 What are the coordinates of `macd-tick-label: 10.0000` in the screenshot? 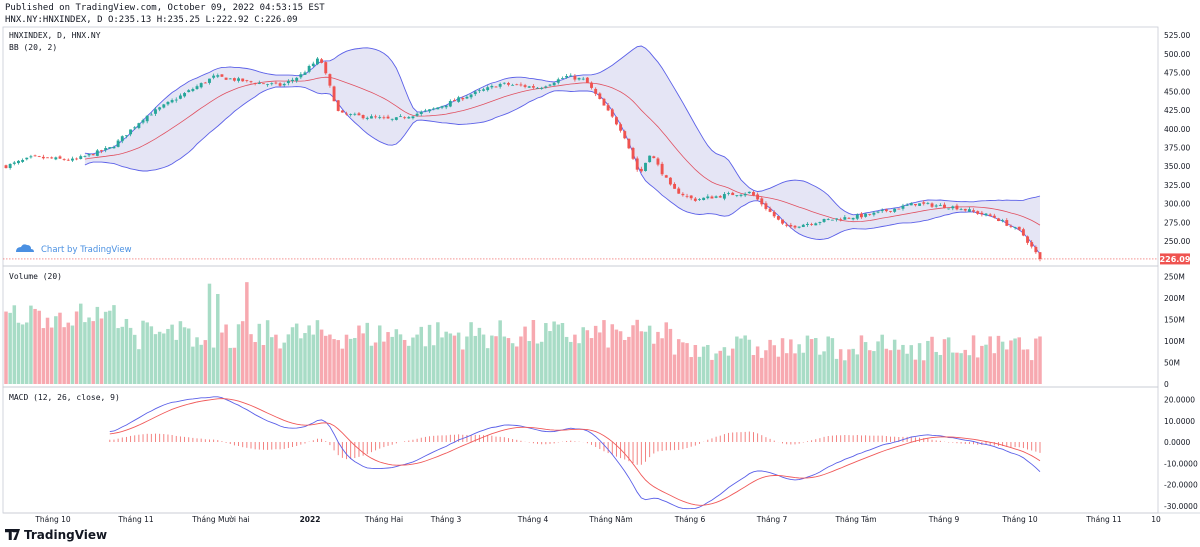 It's located at (1179, 421).